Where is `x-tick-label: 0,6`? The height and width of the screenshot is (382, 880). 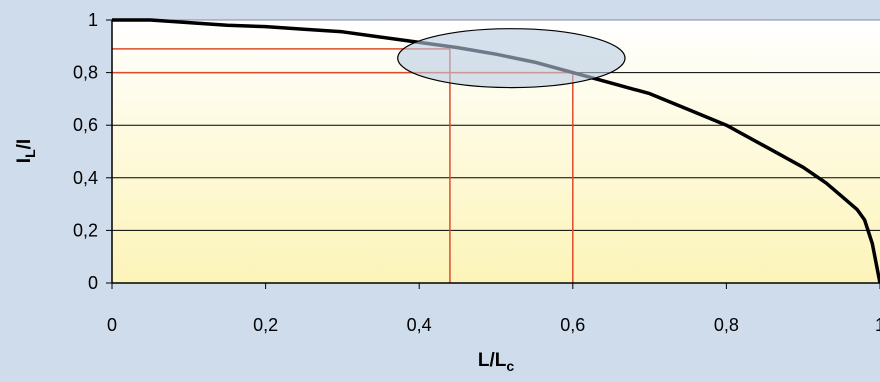
x-tick-label: 0,6 is located at coordinates (572, 325).